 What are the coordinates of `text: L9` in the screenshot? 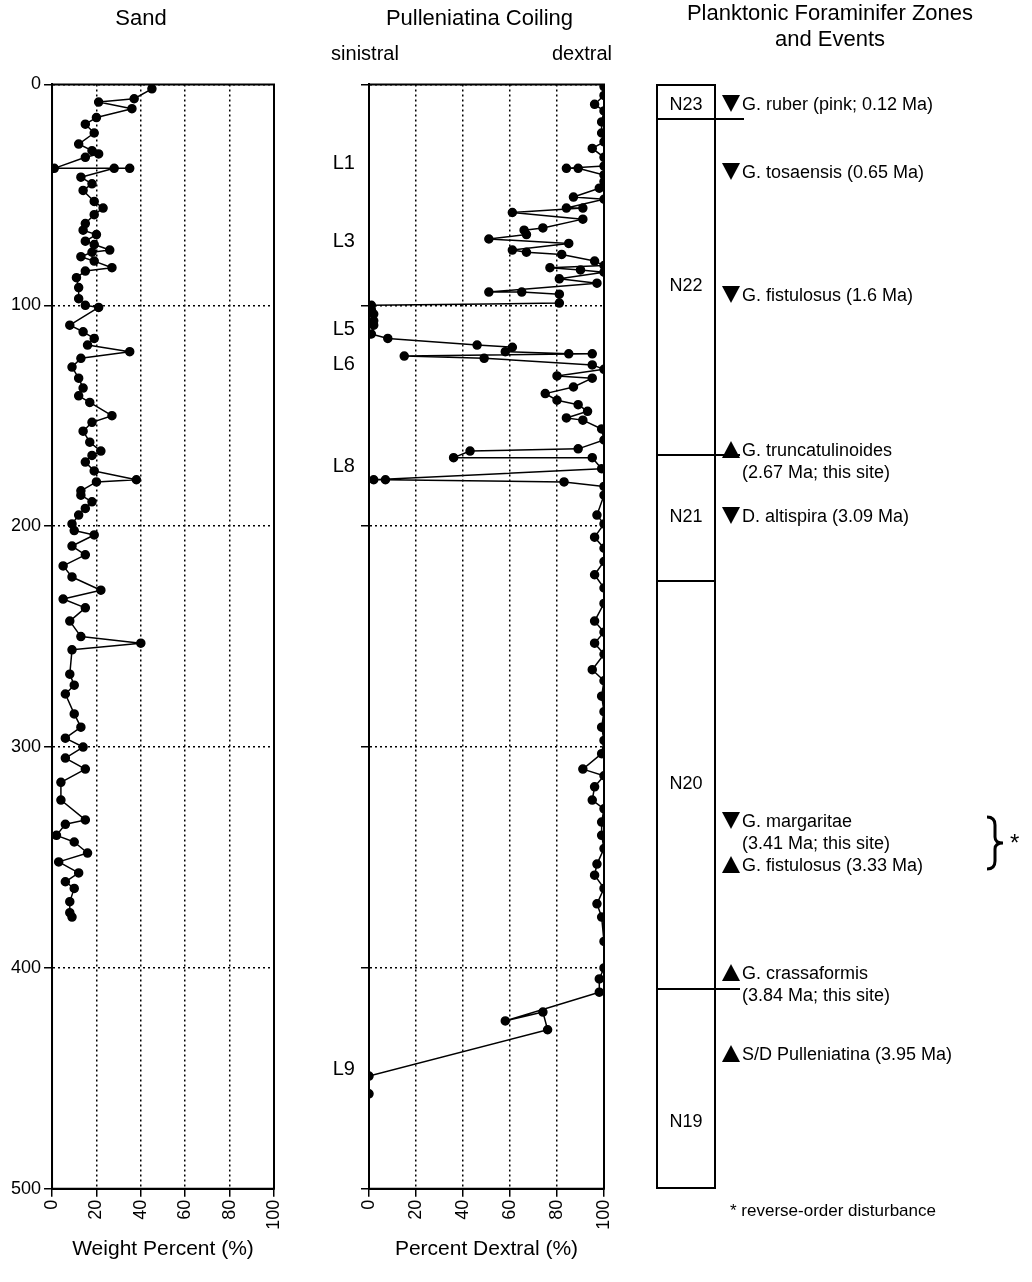 It's located at (343, 1068).